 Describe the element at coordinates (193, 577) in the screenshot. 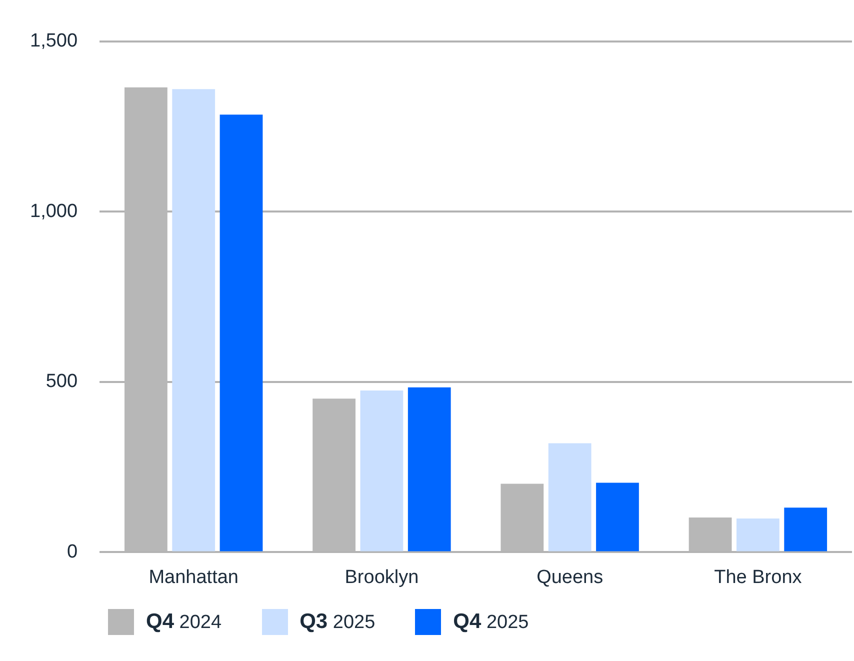

I see `x-tick-label: Manhattan` at that location.